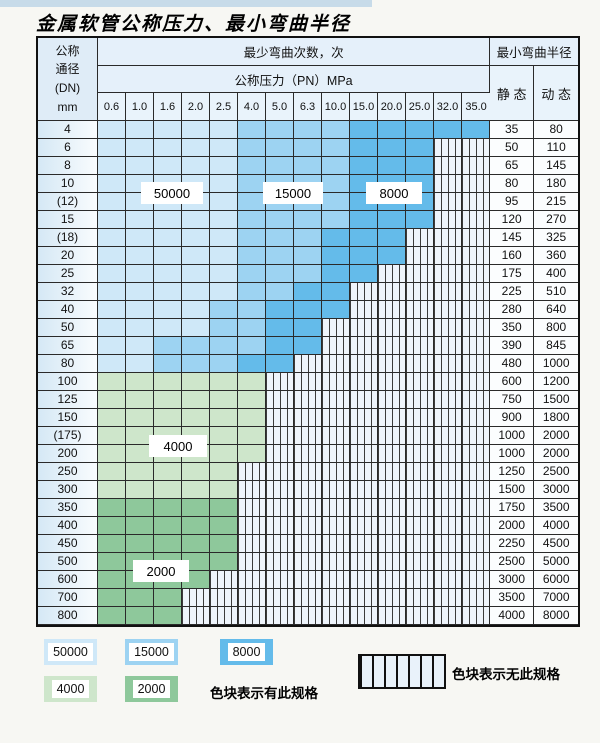 This screenshot has width=600, height=743. I want to click on dynamic-radius-cell: 215, so click(556, 202).